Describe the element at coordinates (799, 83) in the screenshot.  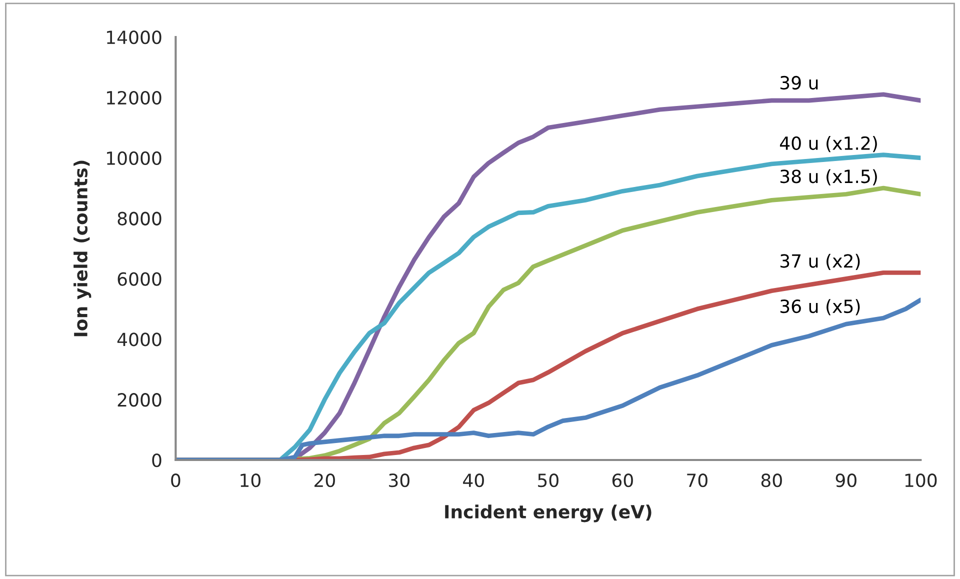
I see `series-label: 39 u` at that location.